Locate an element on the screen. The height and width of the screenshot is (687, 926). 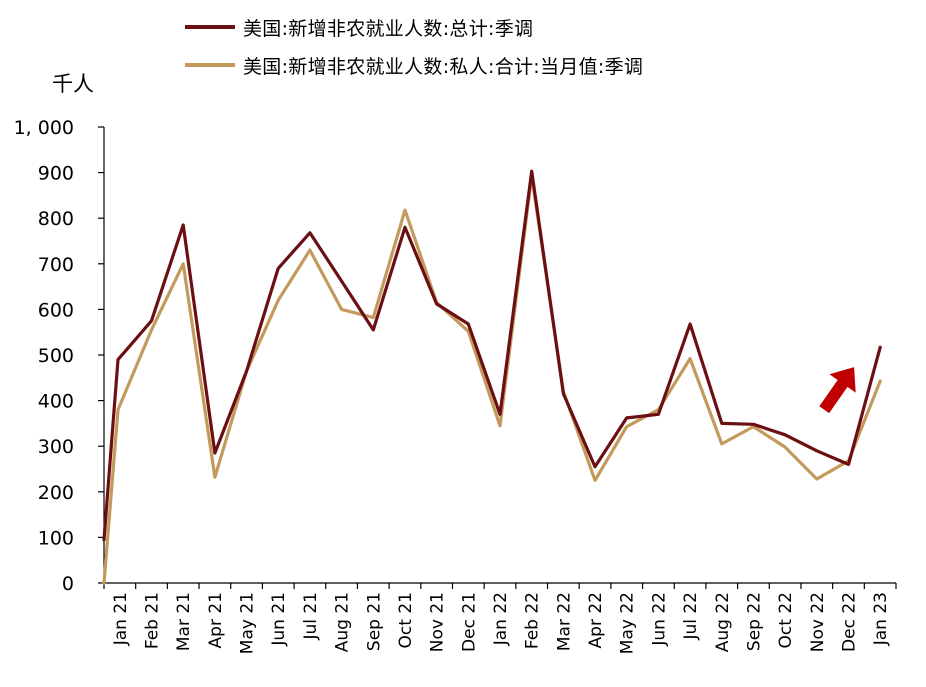
x-tick-label: Jul 21 is located at coordinates (311, 616).